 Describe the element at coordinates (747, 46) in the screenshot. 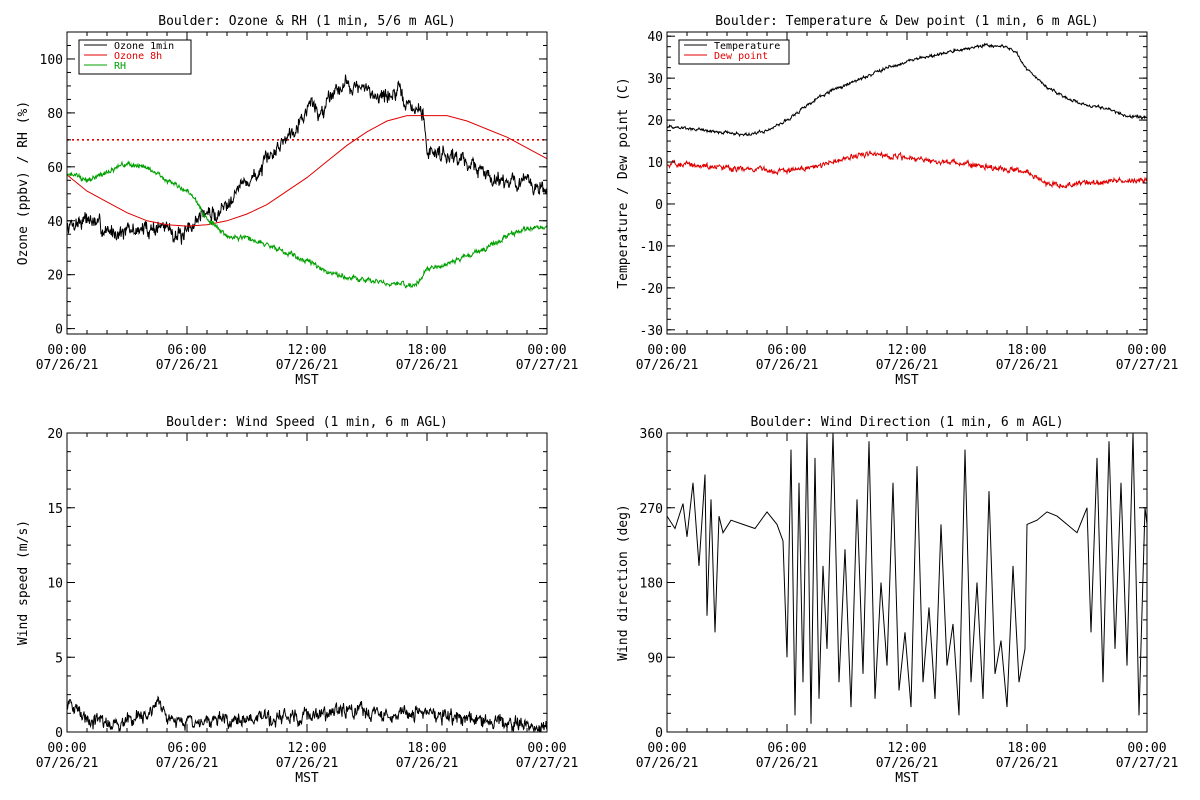

I see `legend-entry: Temperature` at that location.